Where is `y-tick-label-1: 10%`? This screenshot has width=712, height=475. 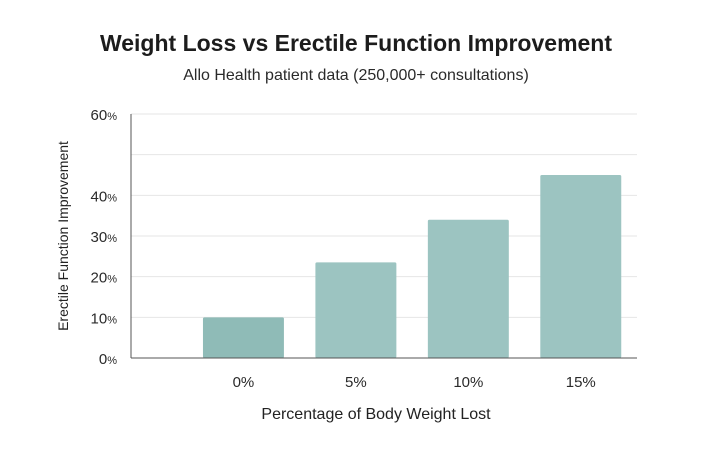 y-tick-label-1: 10% is located at coordinates (104, 318).